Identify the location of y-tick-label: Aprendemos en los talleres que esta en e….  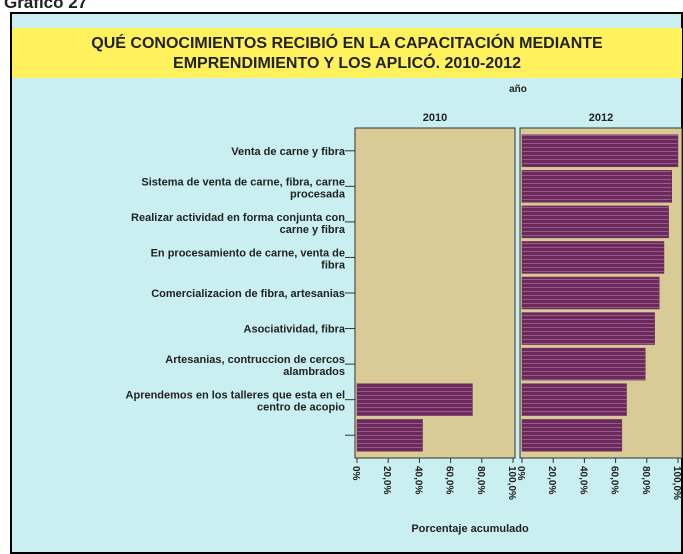
(236, 402).